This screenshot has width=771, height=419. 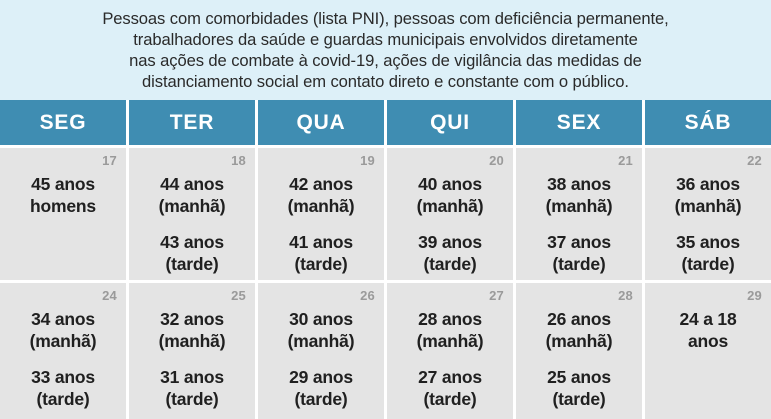 I want to click on weekday-label: QUI, so click(x=450, y=122).